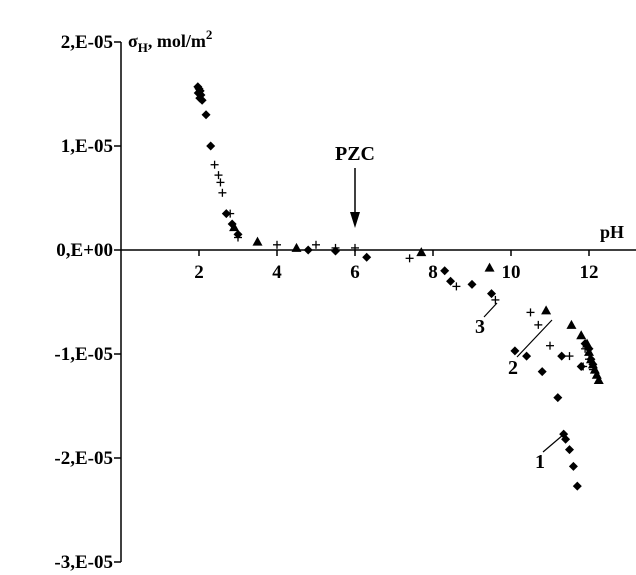 The height and width of the screenshot is (575, 636). I want to click on pzc-arrow-head, so click(355, 220).